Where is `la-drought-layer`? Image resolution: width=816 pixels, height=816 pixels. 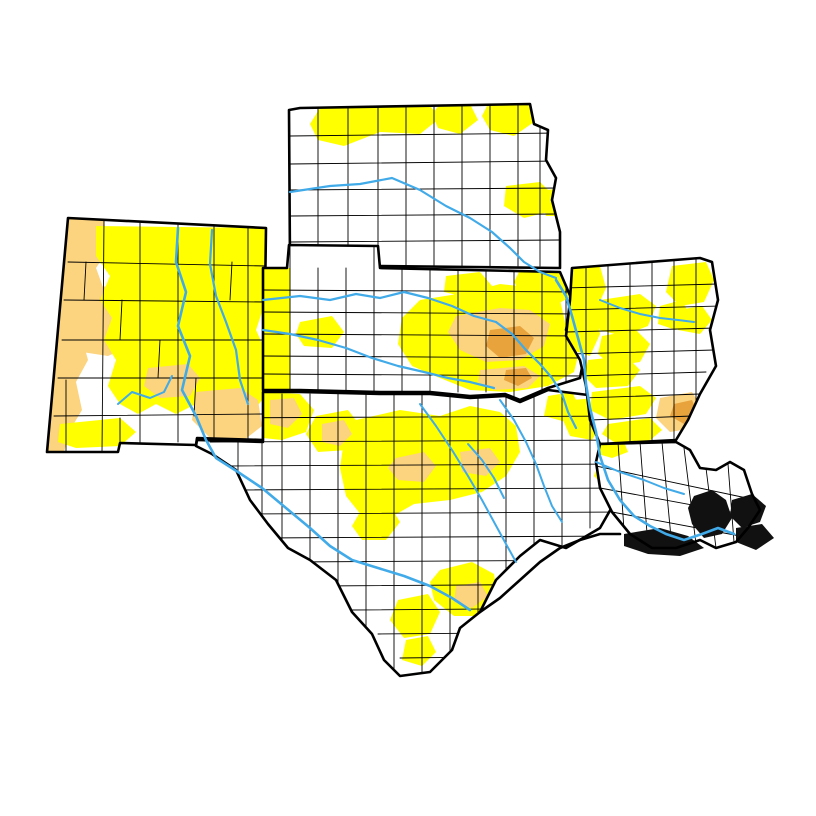 la-drought-layer is located at coordinates (613, 450).